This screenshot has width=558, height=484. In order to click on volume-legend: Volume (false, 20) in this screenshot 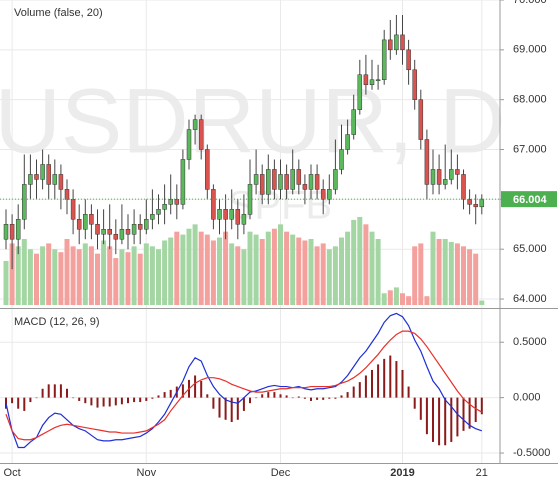, I will do `click(58, 13)`.